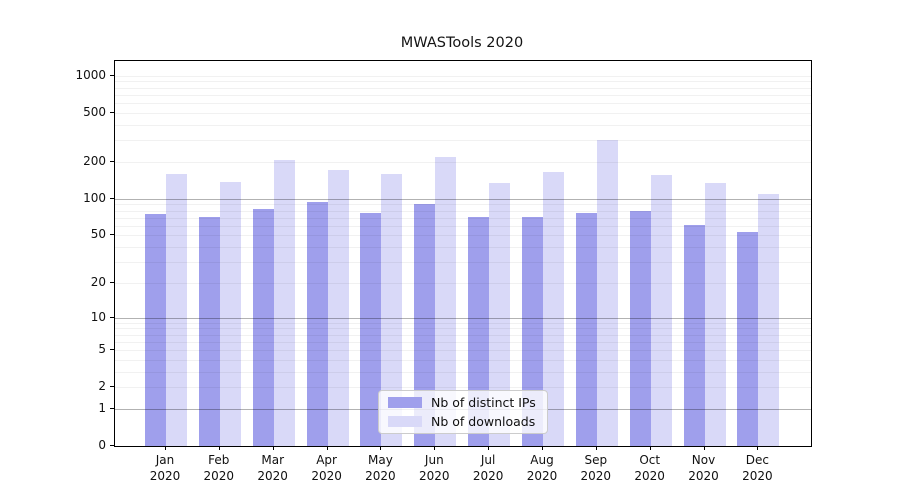 The width and height of the screenshot is (900, 500). I want to click on x-tick-label: Jul 2020, so click(488, 468).